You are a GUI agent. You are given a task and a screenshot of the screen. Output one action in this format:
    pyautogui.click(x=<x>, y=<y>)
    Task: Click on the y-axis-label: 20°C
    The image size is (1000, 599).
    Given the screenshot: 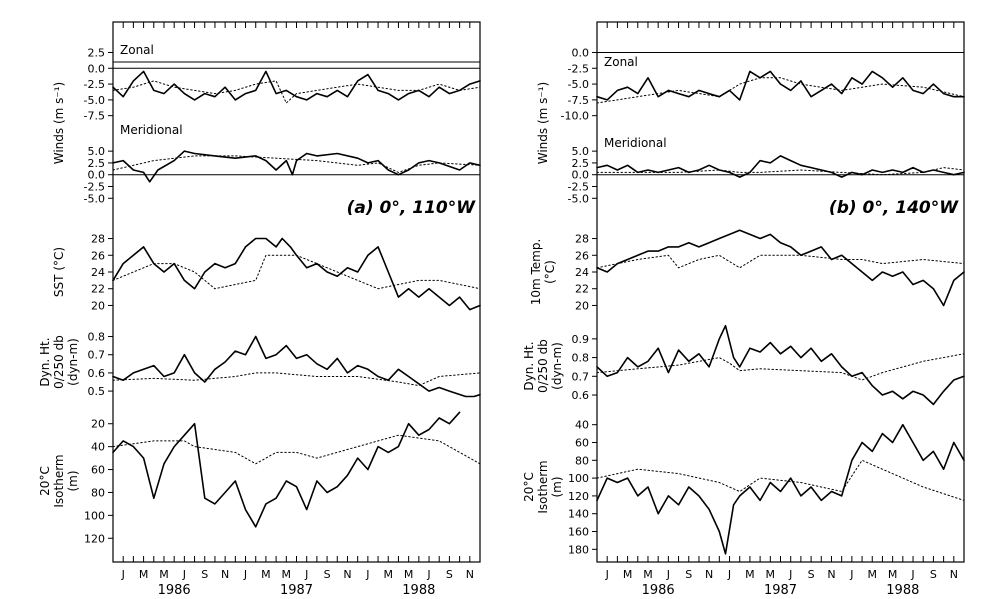 What is the action you would take?
    pyautogui.click(x=45, y=481)
    